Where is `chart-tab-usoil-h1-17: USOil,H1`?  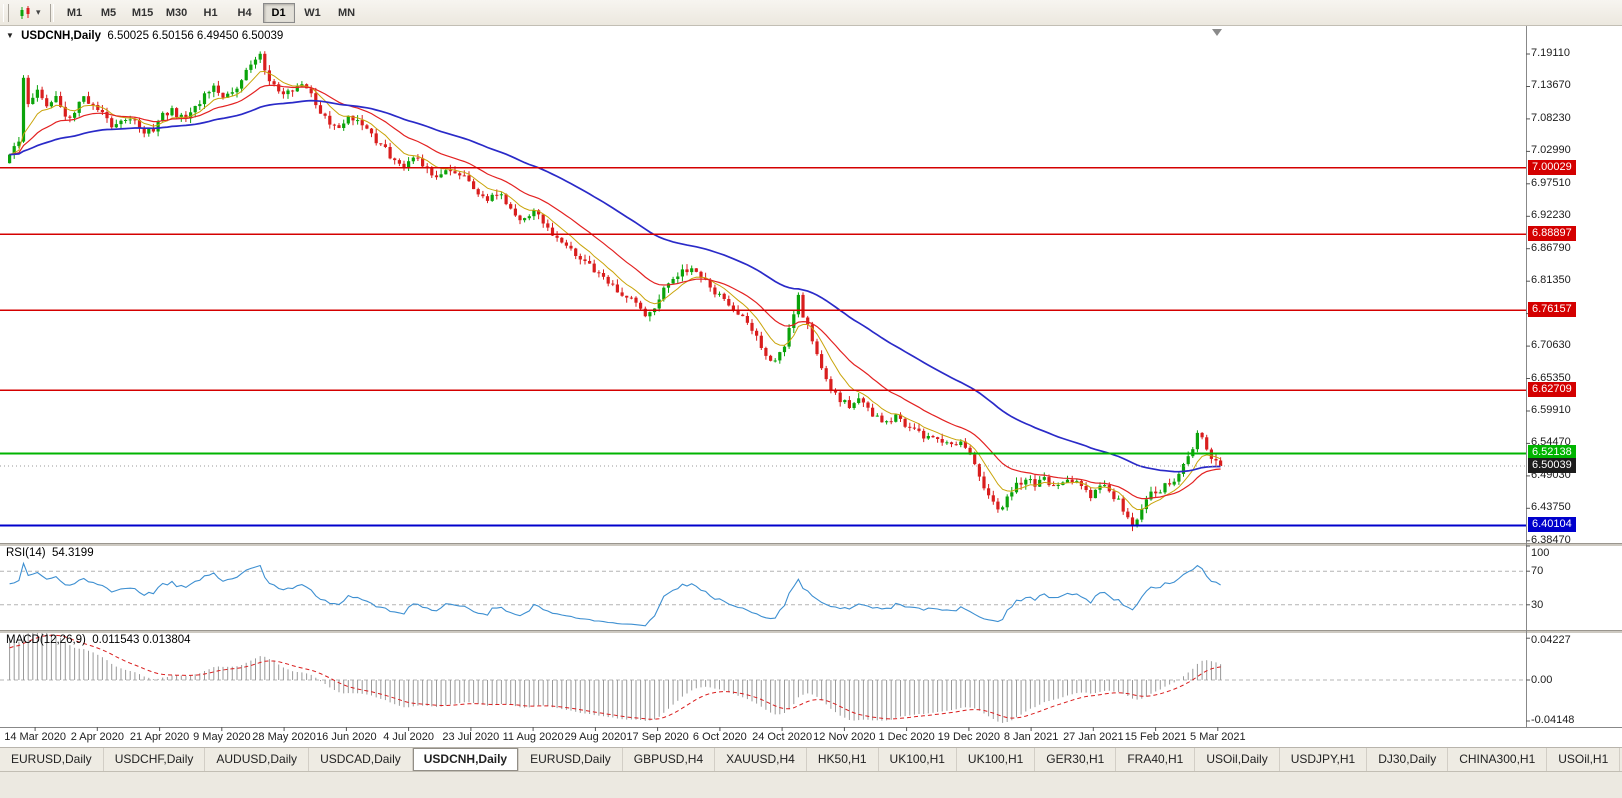
chart-tab-usoil-h1-17: USOil,H1 is located at coordinates (1584, 759).